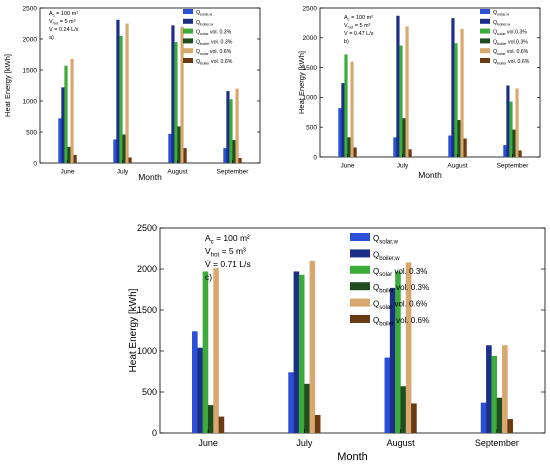 Image resolution: width=550 pixels, height=464 pixels. What do you see at coordinates (457, 166) in the screenshot?
I see `x-tick-label: August` at bounding box center [457, 166].